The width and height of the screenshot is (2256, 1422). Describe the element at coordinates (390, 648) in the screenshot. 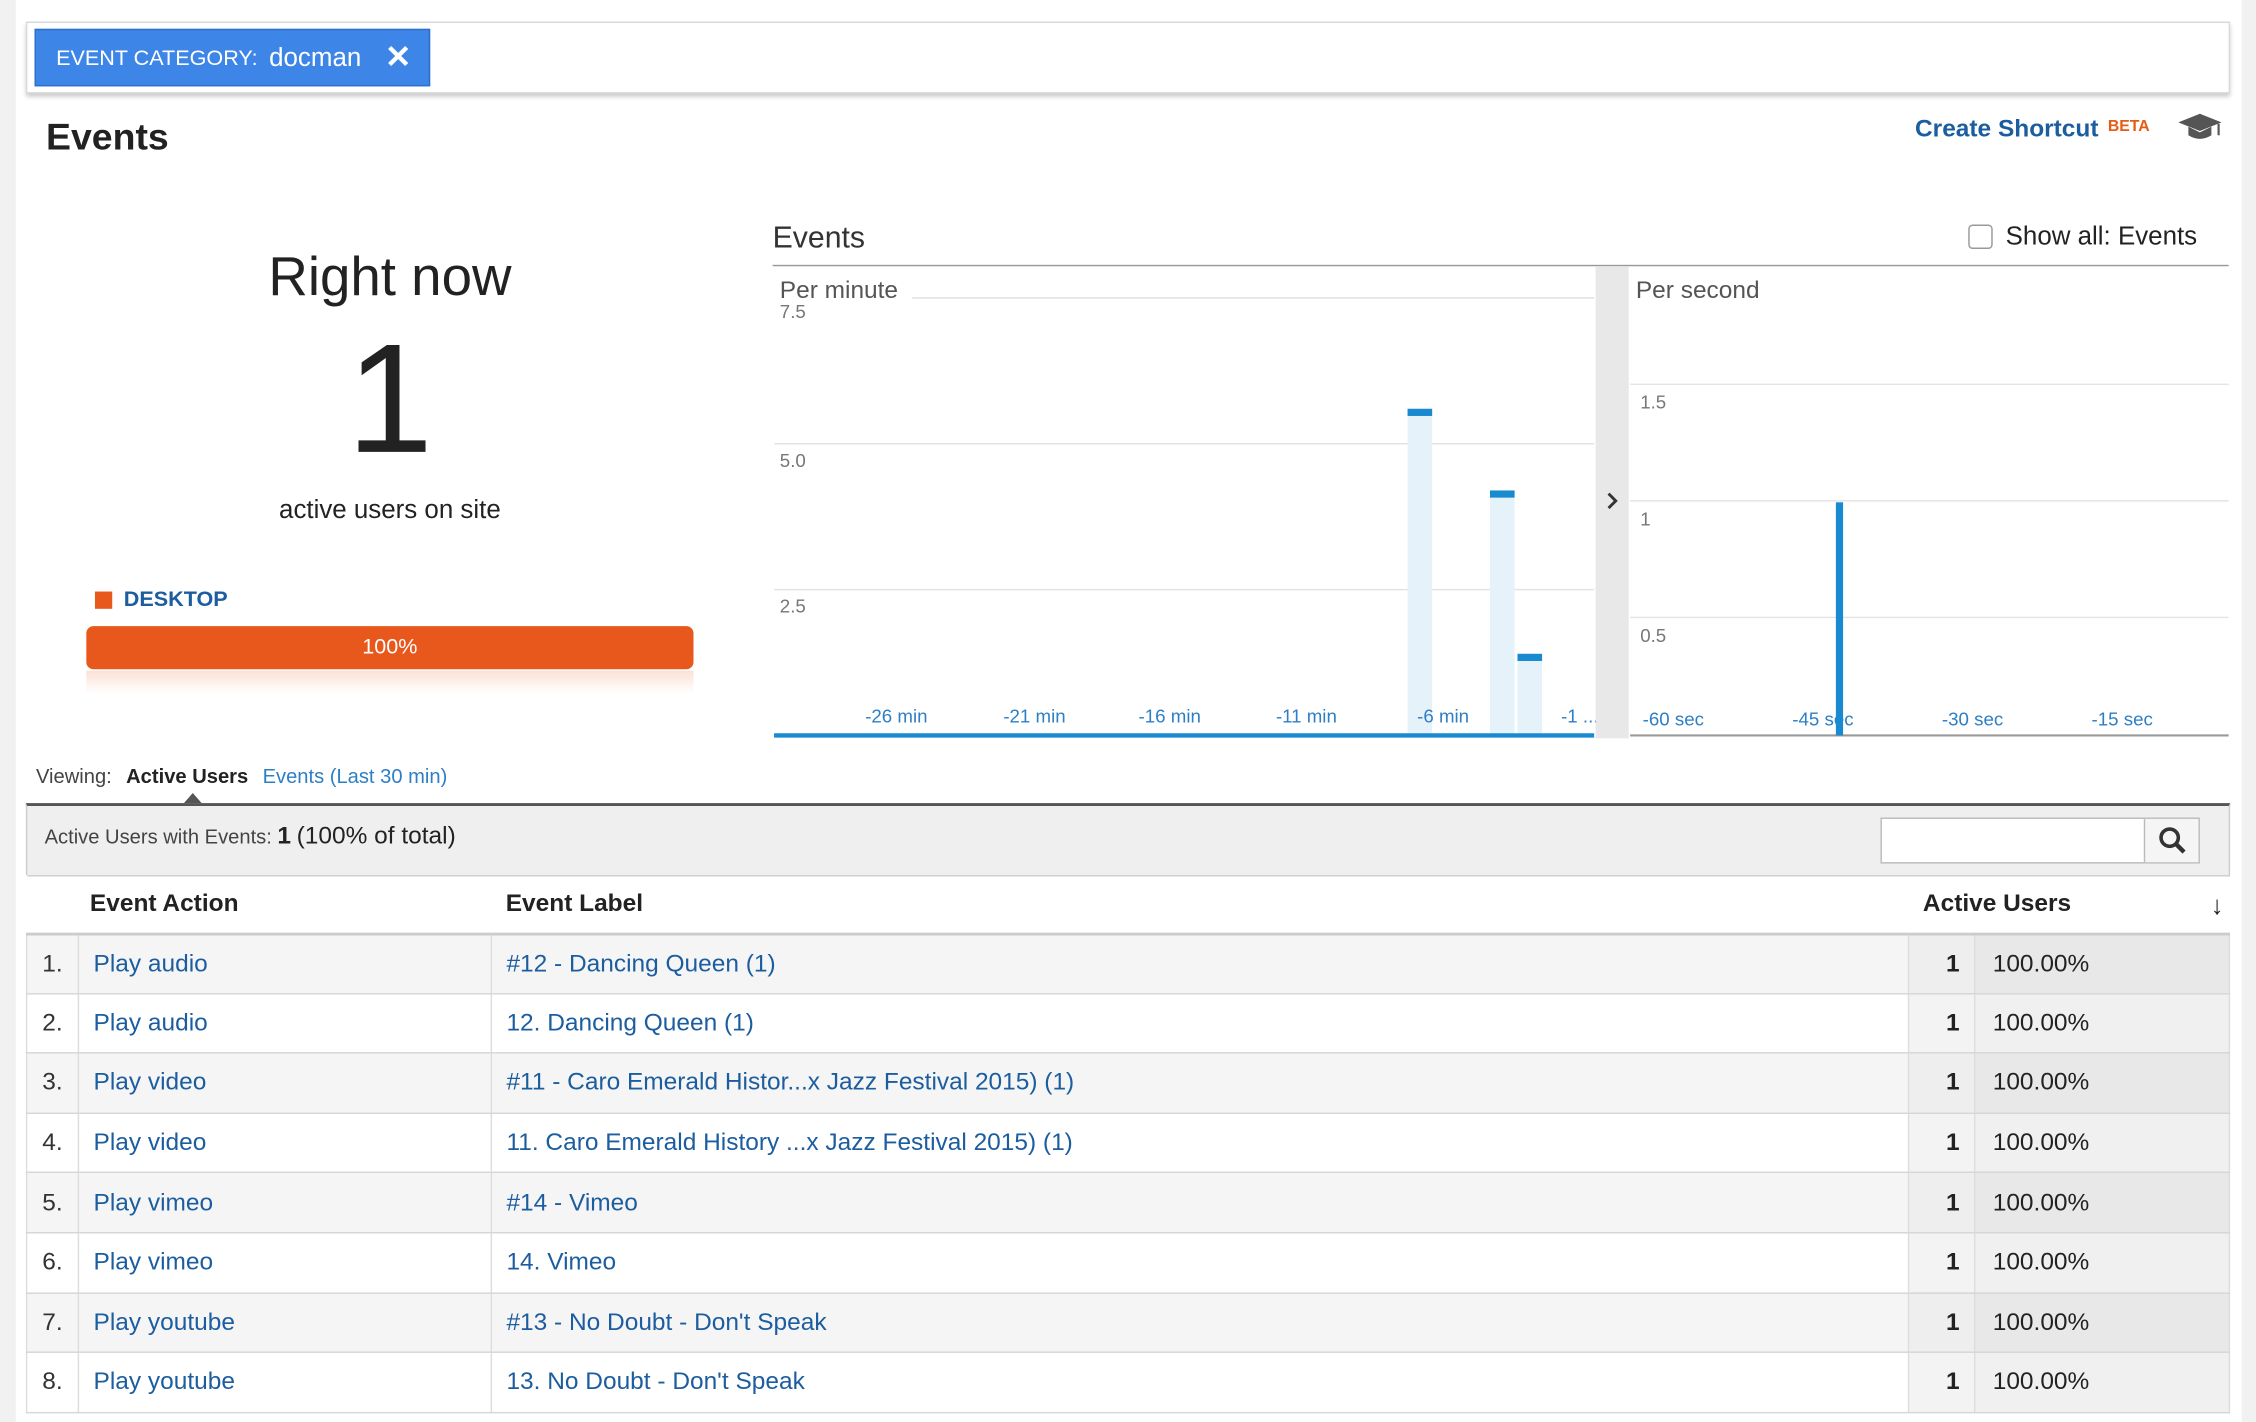

I see `desktop-share-bar: 100%` at that location.